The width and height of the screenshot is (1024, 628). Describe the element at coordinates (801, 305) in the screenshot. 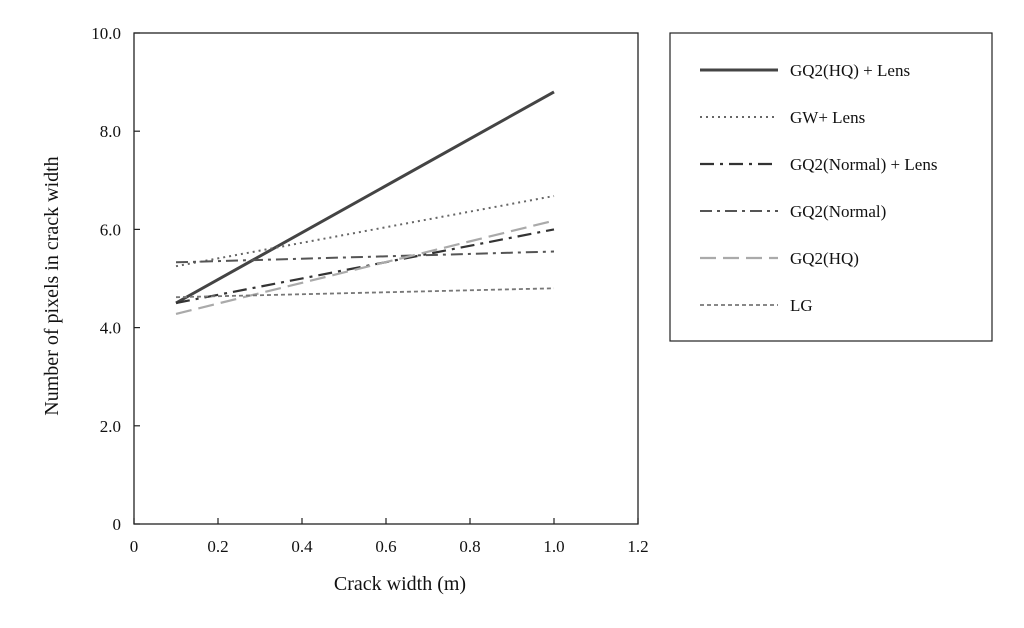

I see `legend-label-6: LG` at that location.